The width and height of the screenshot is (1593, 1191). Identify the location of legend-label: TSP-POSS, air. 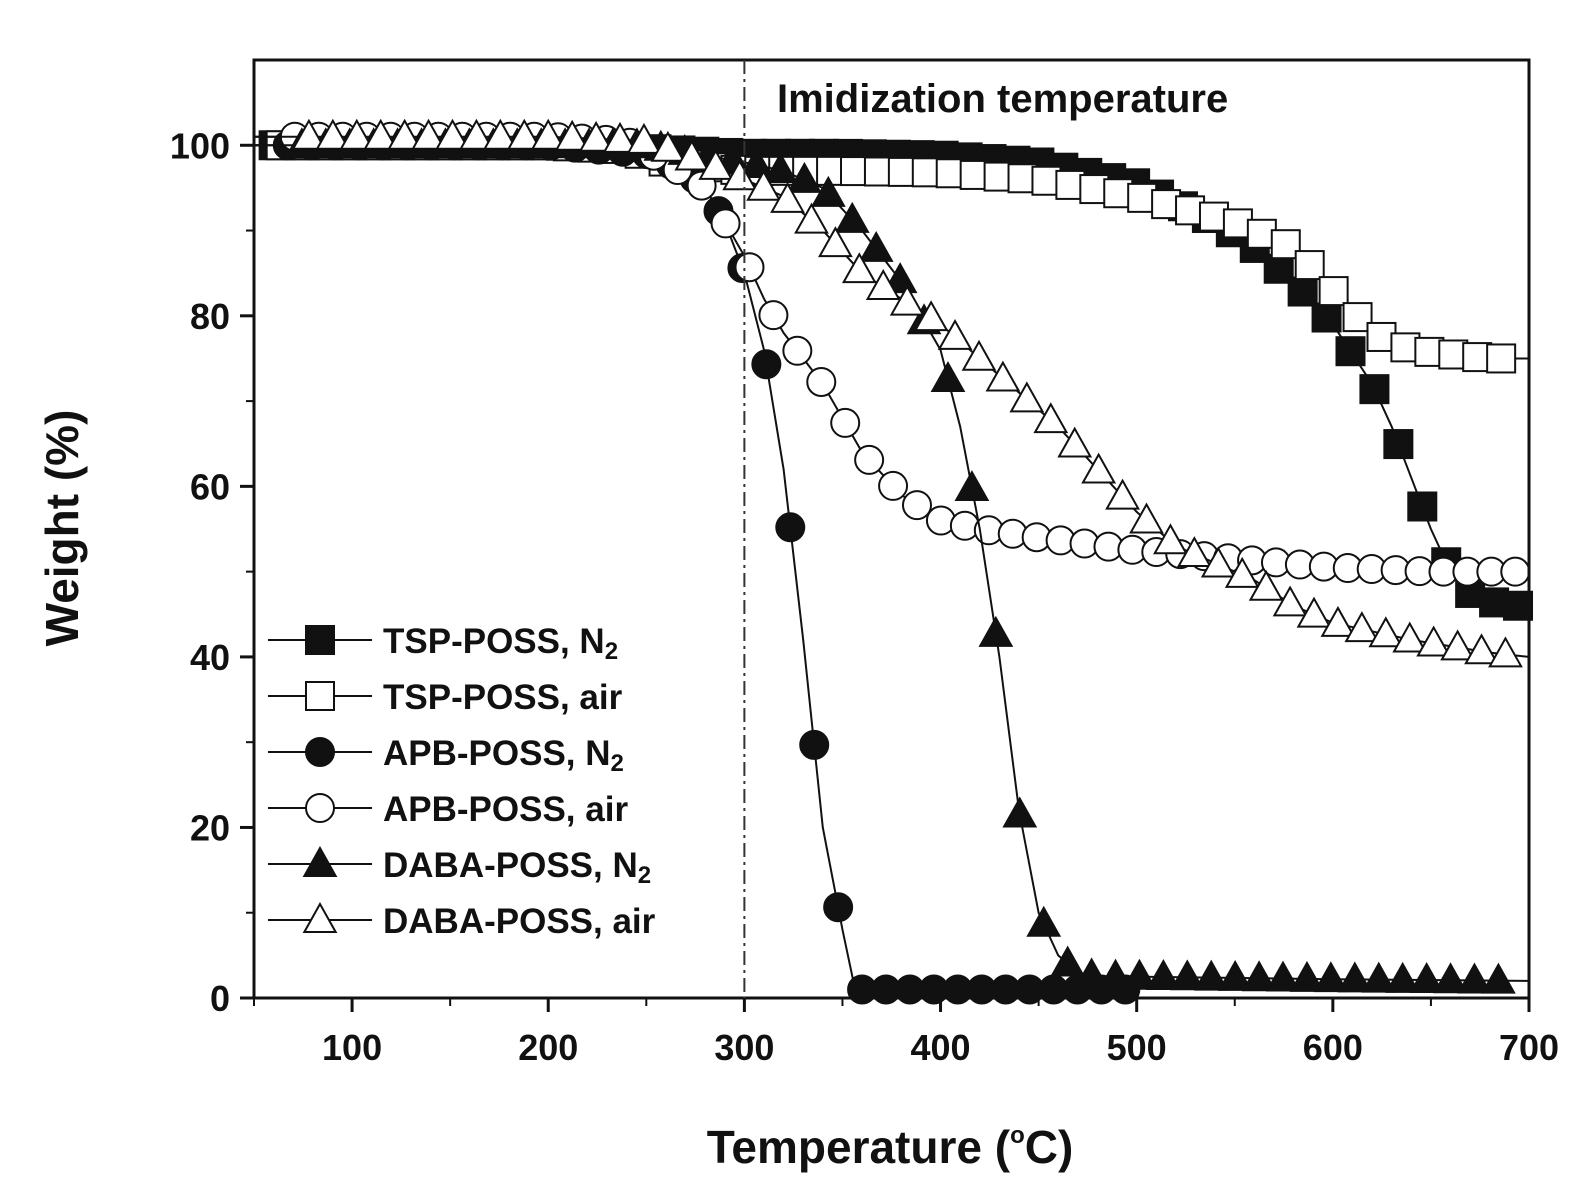
(503, 697).